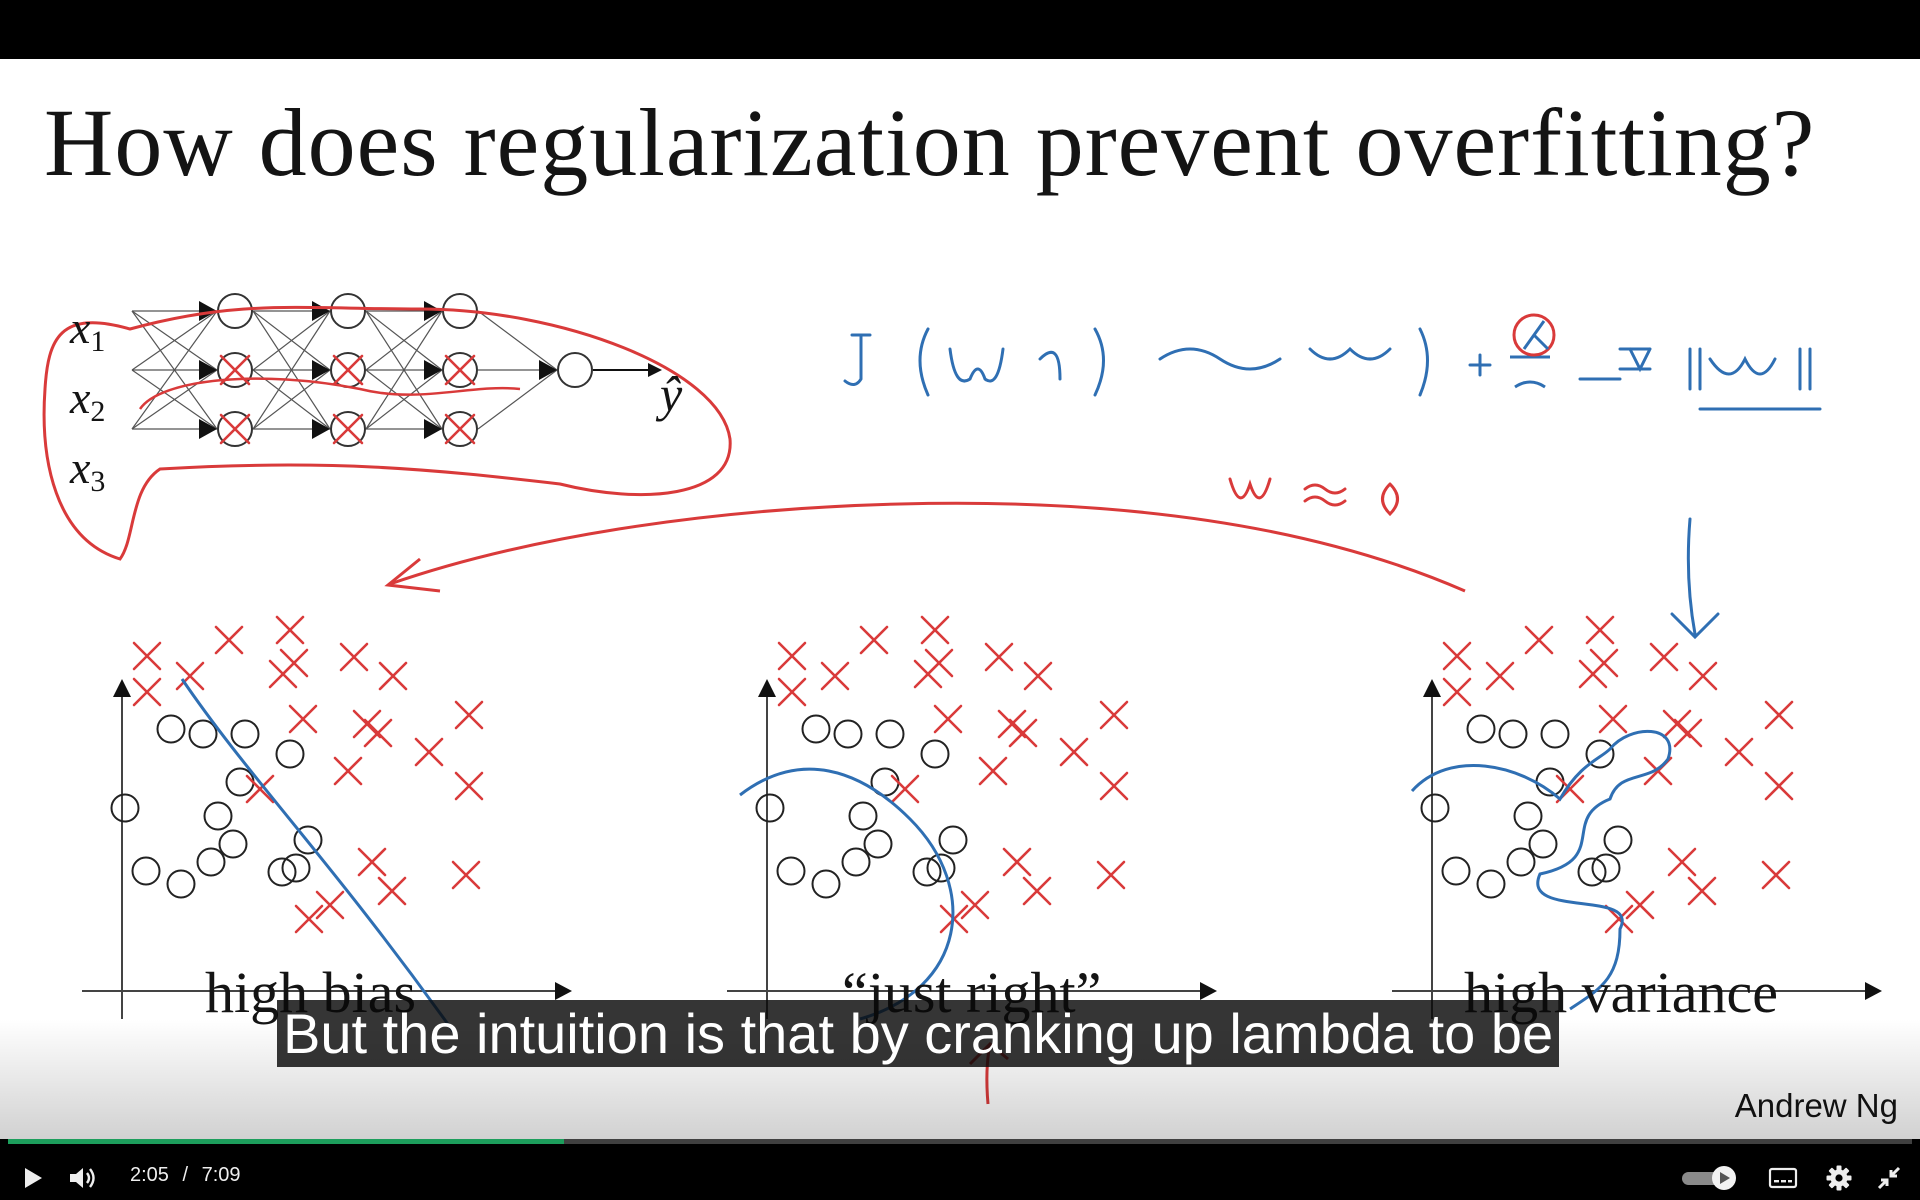  I want to click on subtitles-icon, so click(1783, 1178).